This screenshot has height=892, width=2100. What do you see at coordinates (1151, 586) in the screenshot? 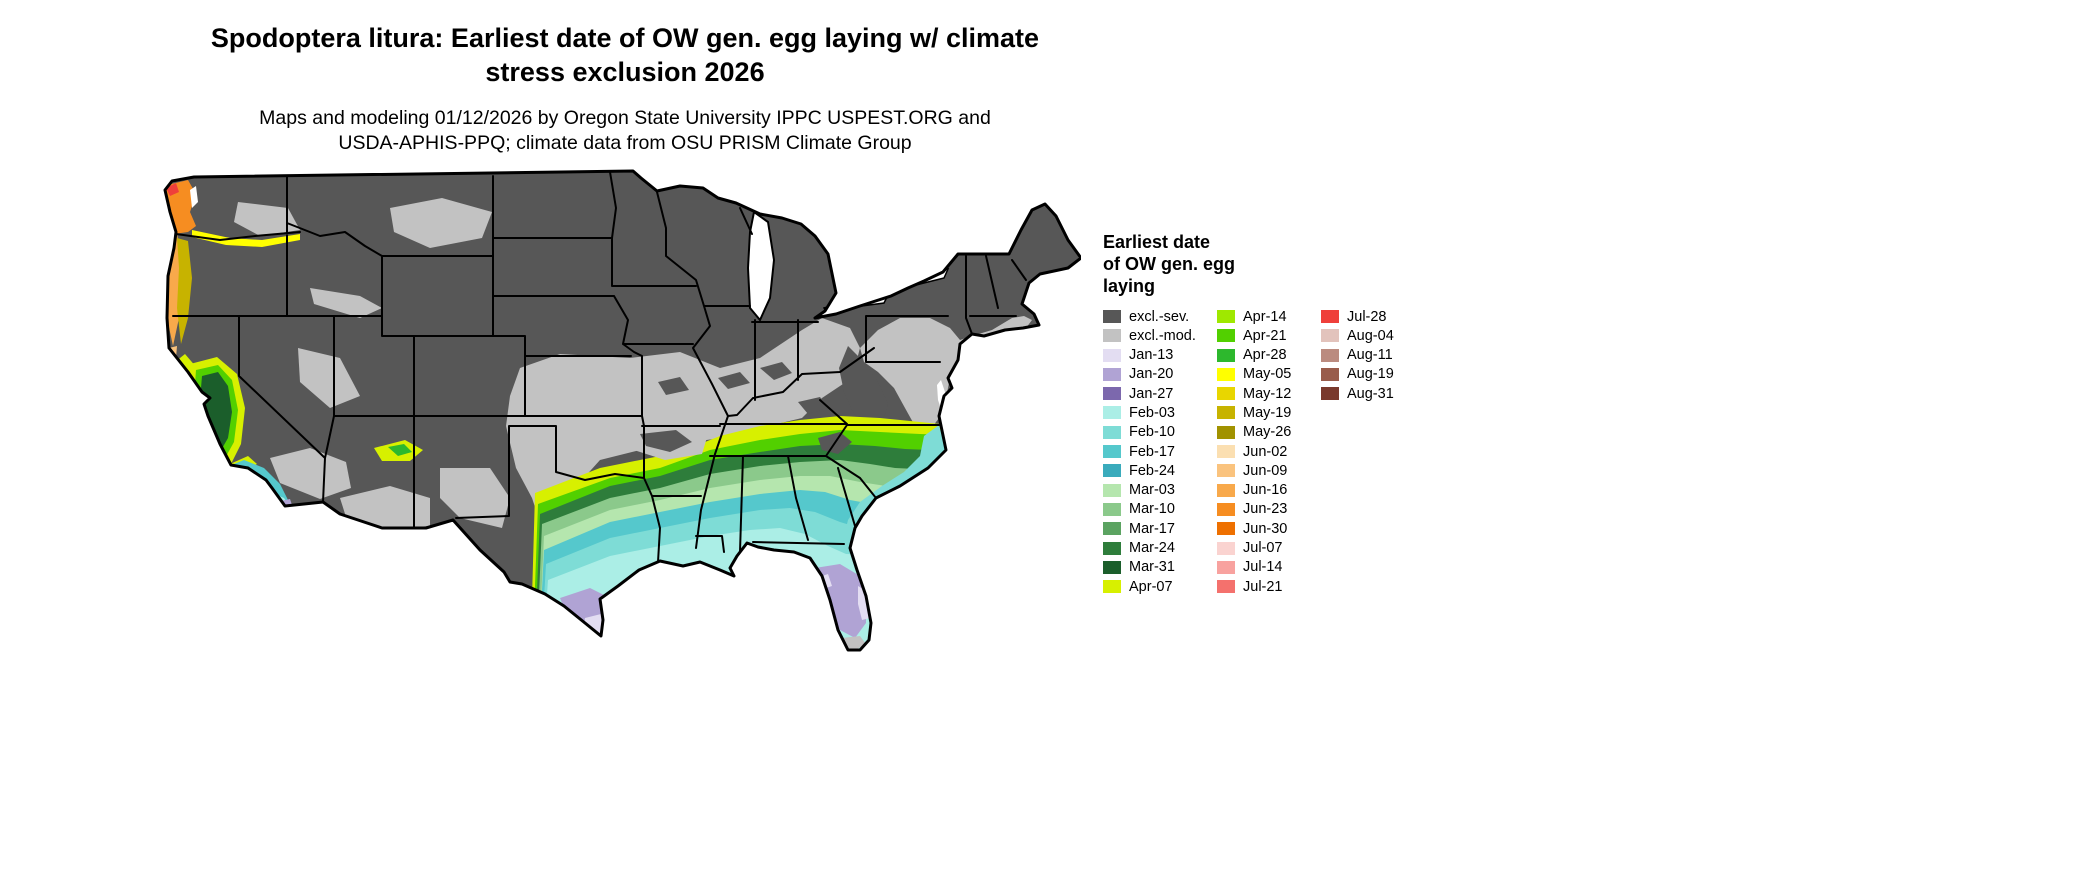
I see `legend-label: Apr-07` at bounding box center [1151, 586].